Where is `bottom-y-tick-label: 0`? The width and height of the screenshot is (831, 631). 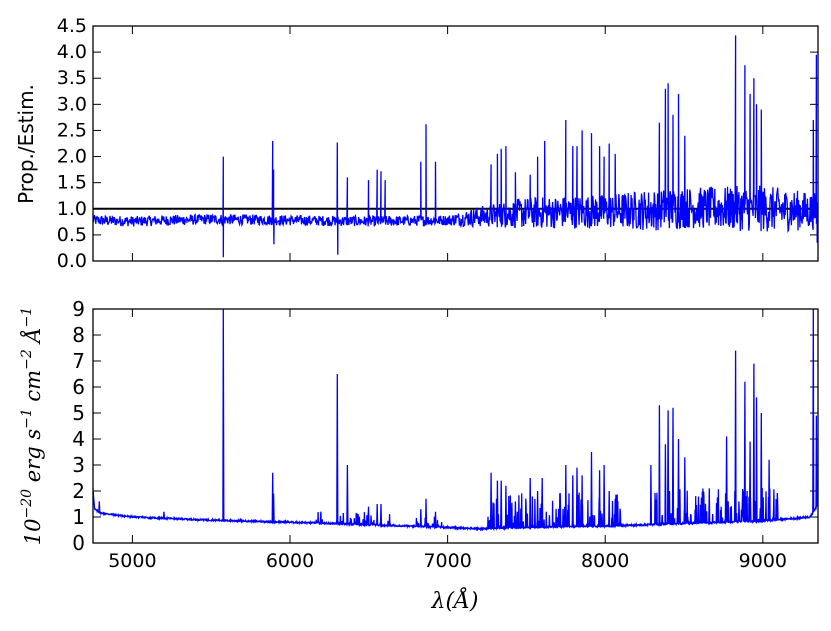 bottom-y-tick-label: 0 is located at coordinates (78, 543).